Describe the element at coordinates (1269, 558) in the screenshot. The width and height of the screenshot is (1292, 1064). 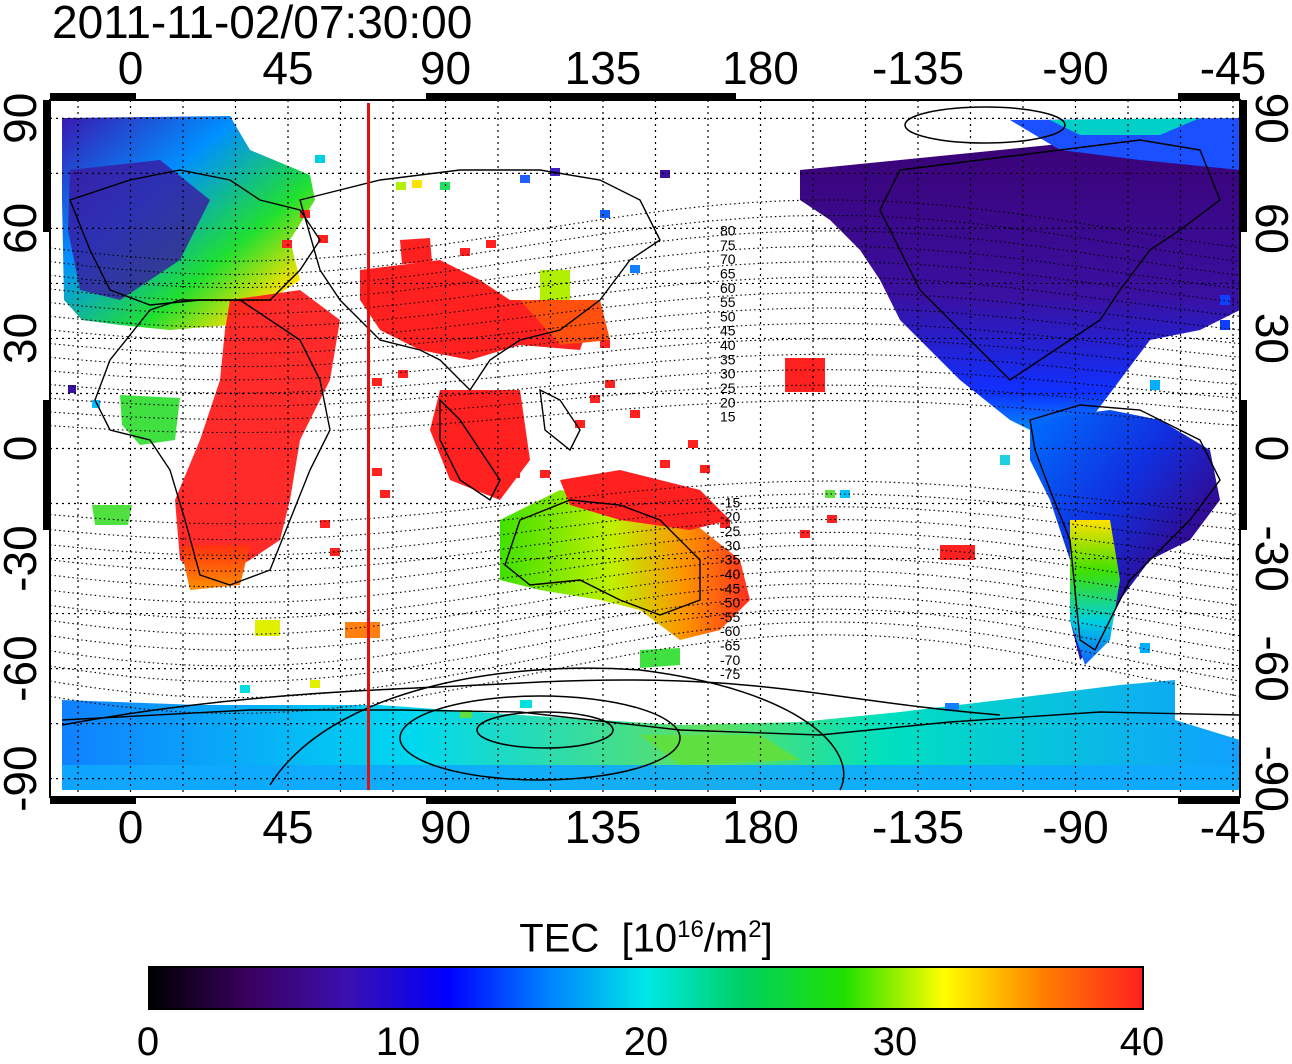
I see `lat-tick-label-right: -30` at that location.